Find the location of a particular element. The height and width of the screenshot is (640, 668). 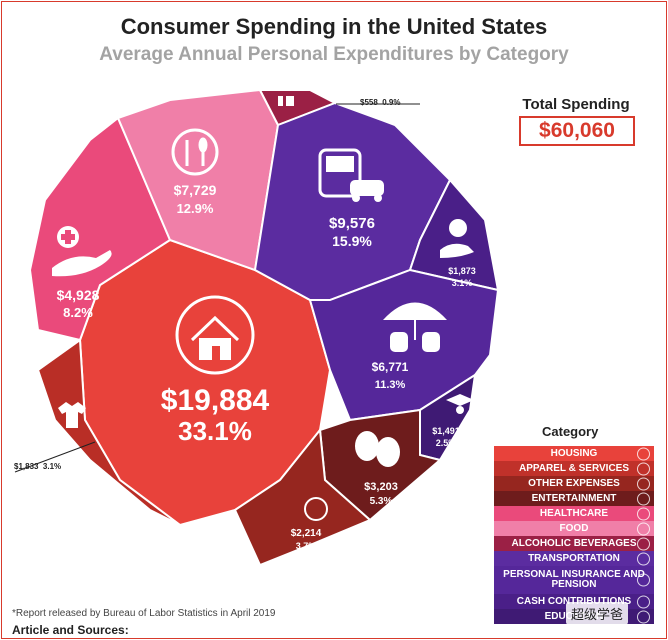

legend-item-housing: HOUSING is located at coordinates (574, 453).